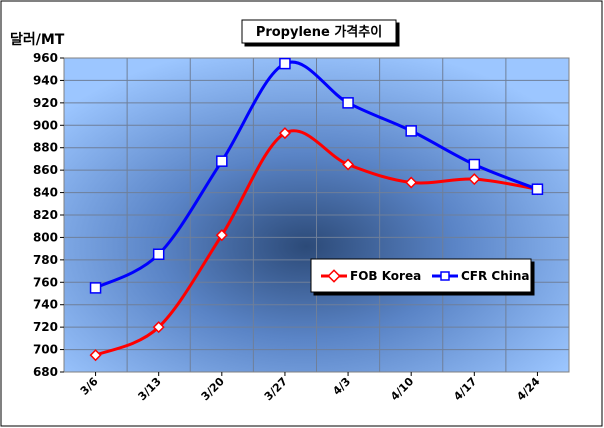 The height and width of the screenshot is (428, 604). Describe the element at coordinates (334, 276) in the screenshot. I see `legend-marker-fob-korea` at that location.